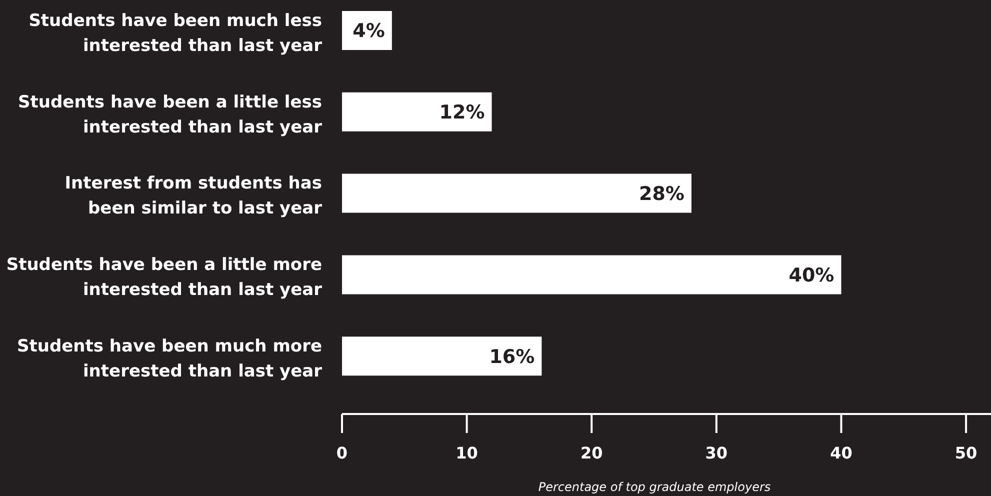 Image resolution: width=991 pixels, height=496 pixels. What do you see at coordinates (661, 194) in the screenshot?
I see `data-label: 28%` at bounding box center [661, 194].